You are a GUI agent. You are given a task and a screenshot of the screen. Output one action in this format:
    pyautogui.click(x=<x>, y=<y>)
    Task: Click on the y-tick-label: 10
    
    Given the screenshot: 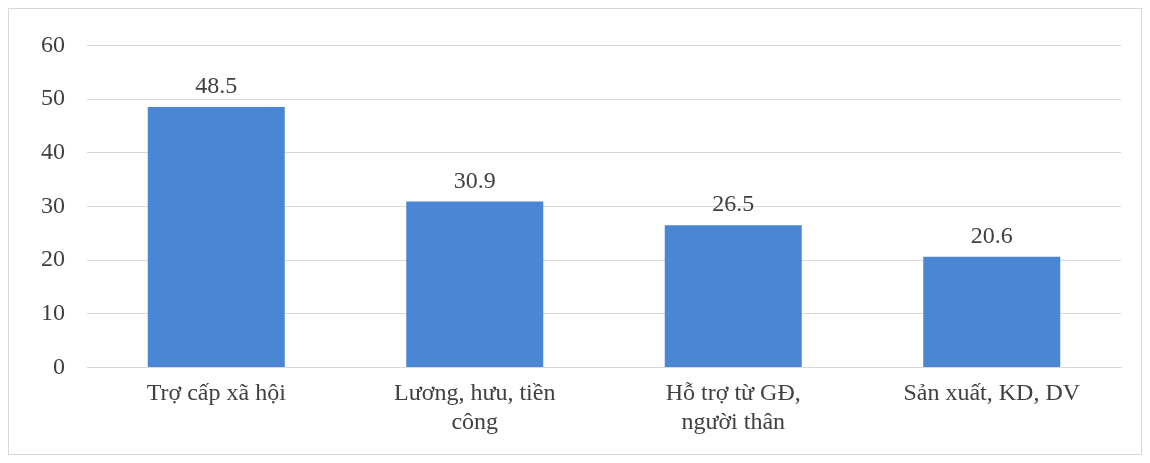 What is the action you would take?
    pyautogui.click(x=53, y=312)
    